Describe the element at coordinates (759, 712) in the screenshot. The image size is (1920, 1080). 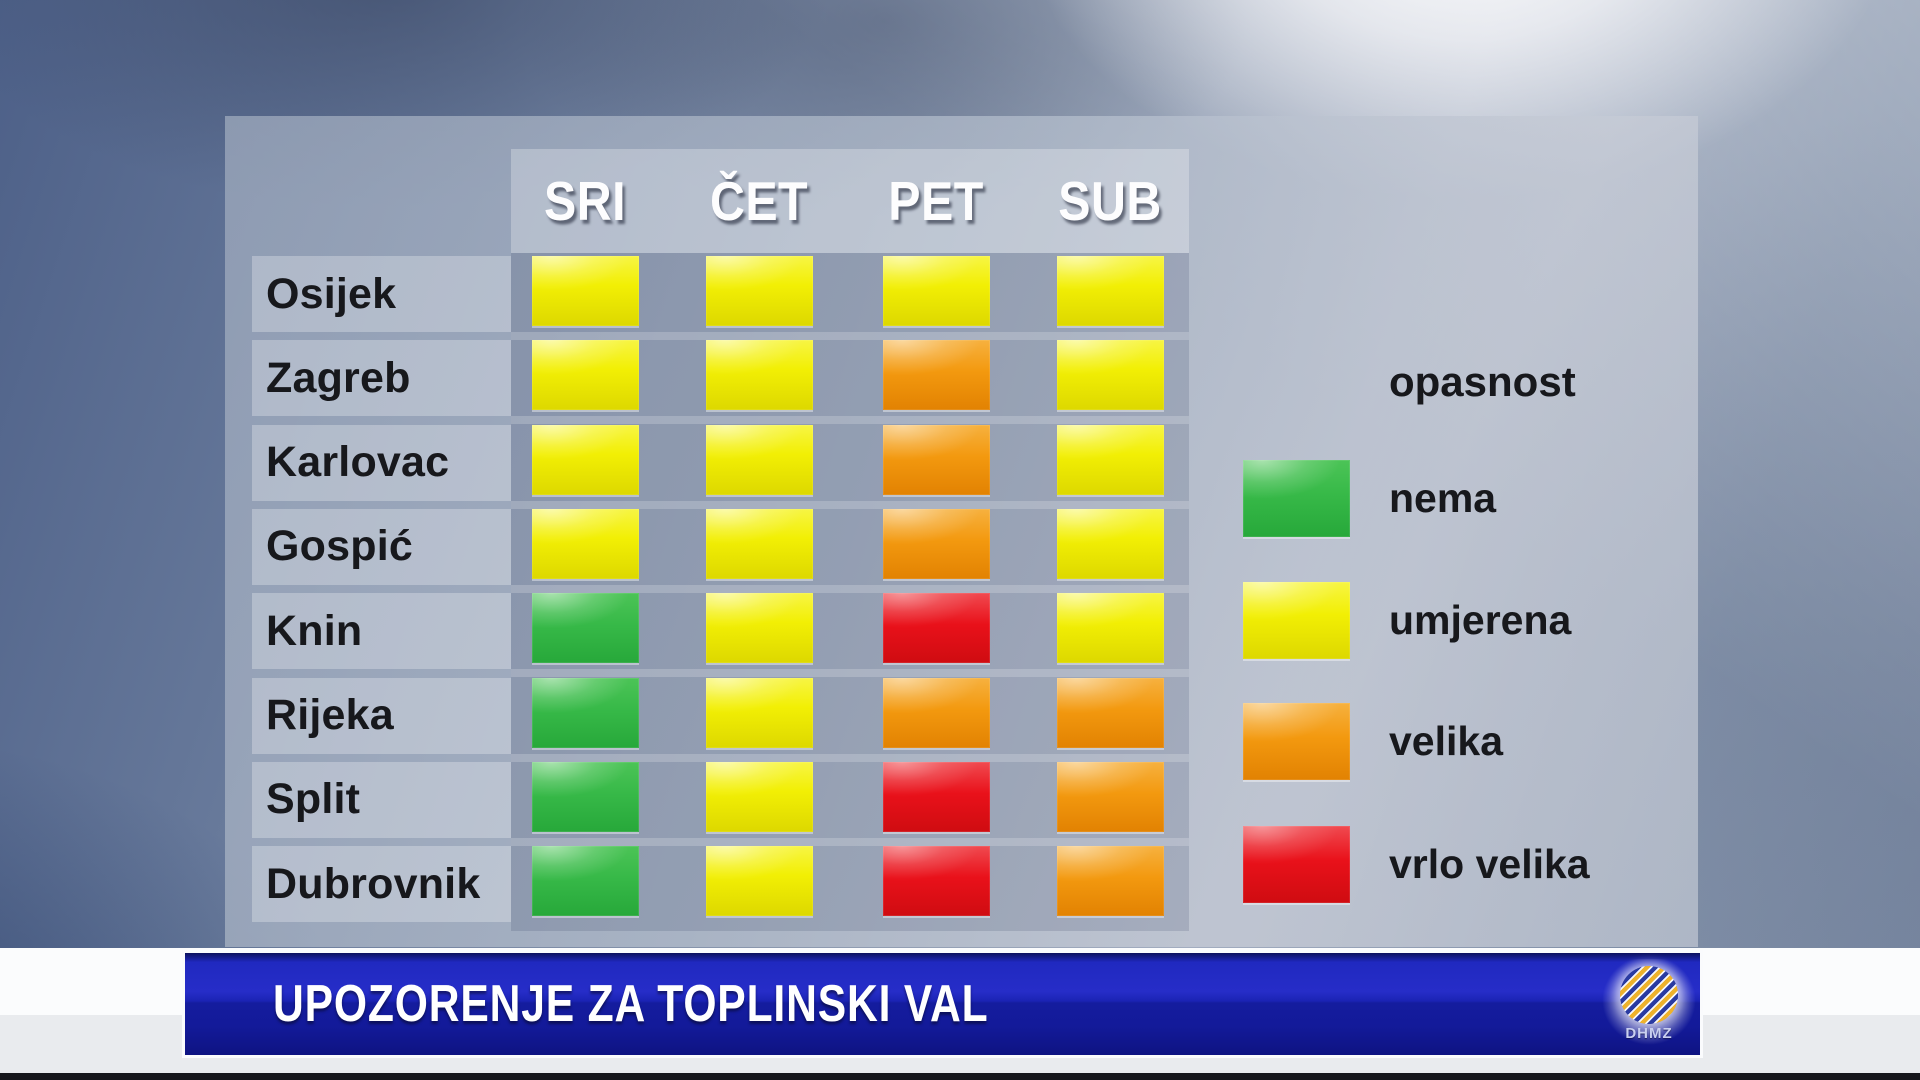
I see `warning-cell-rijeka-čet` at that location.